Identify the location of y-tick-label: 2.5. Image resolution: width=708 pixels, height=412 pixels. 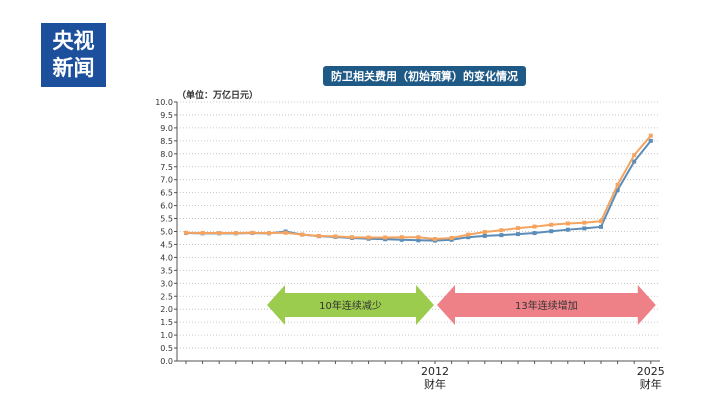
(166, 296).